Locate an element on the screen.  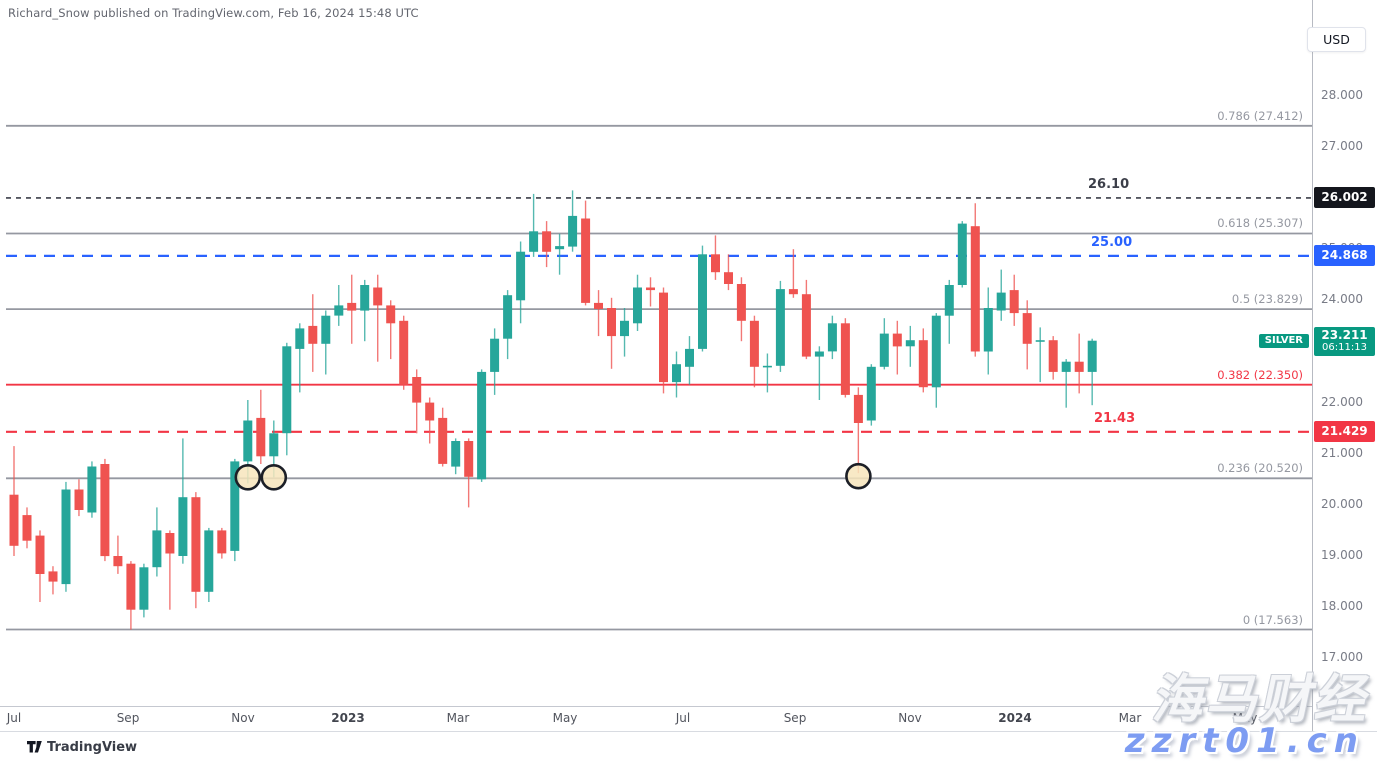
price-axis-label: 24.000 is located at coordinates (1342, 299).